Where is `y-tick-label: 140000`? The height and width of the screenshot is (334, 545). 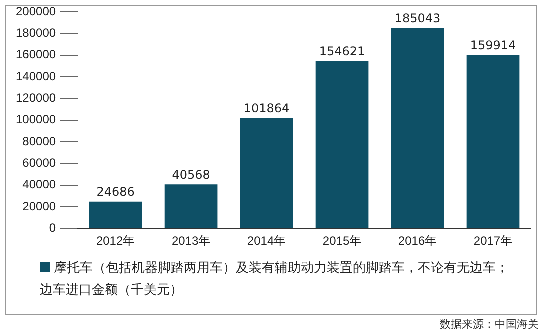
y-tick-label: 140000 is located at coordinates (36, 76).